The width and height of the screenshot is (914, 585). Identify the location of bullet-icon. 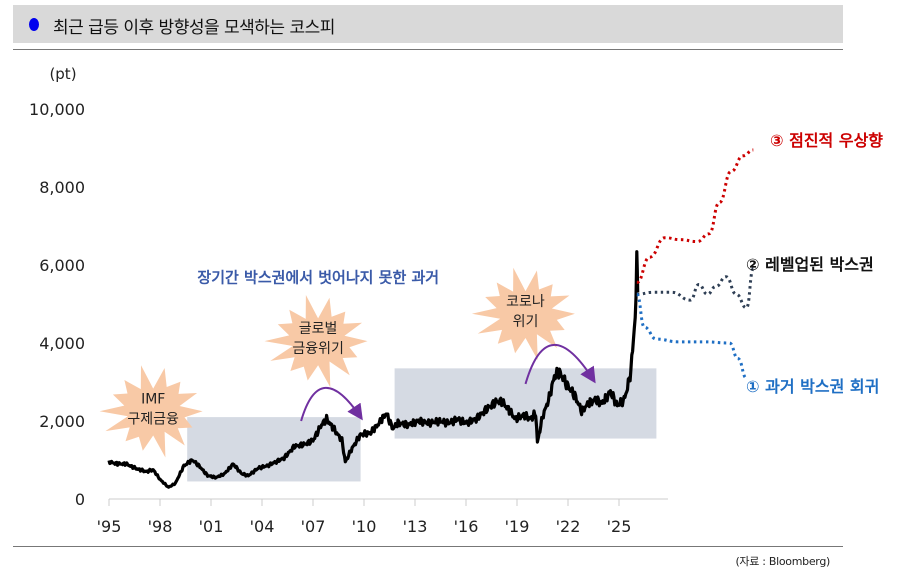
(34, 24).